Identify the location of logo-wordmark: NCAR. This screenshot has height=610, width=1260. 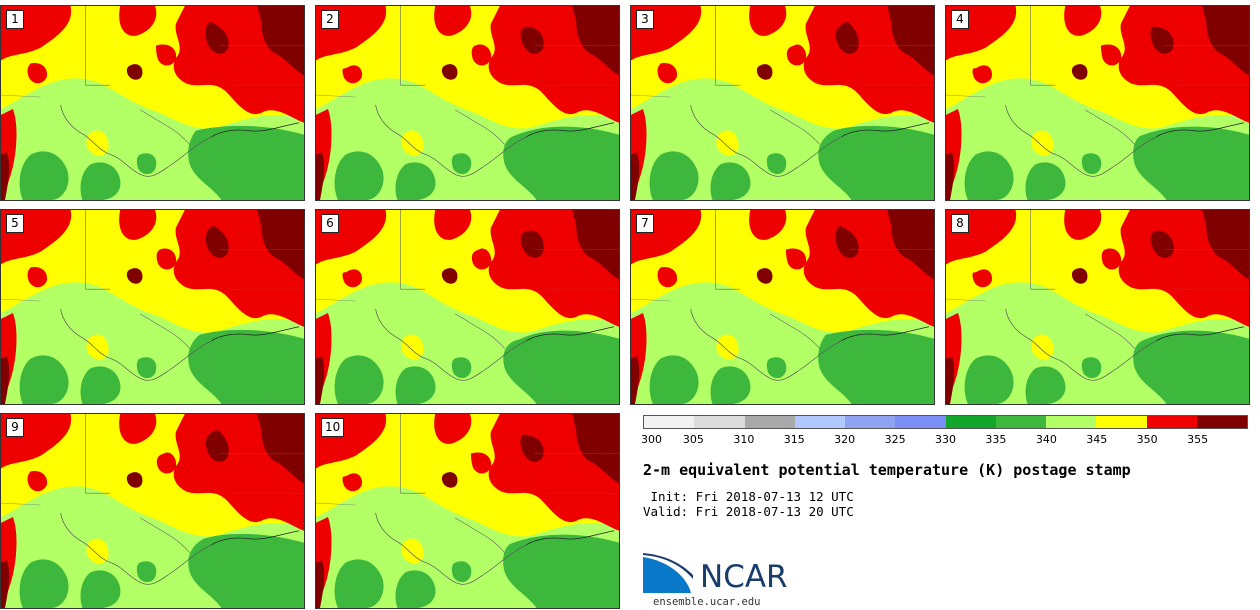
(744, 577).